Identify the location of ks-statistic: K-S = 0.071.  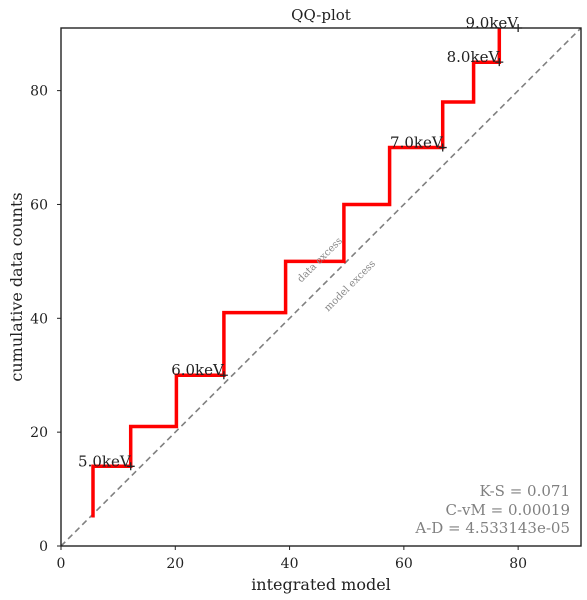
(524, 491).